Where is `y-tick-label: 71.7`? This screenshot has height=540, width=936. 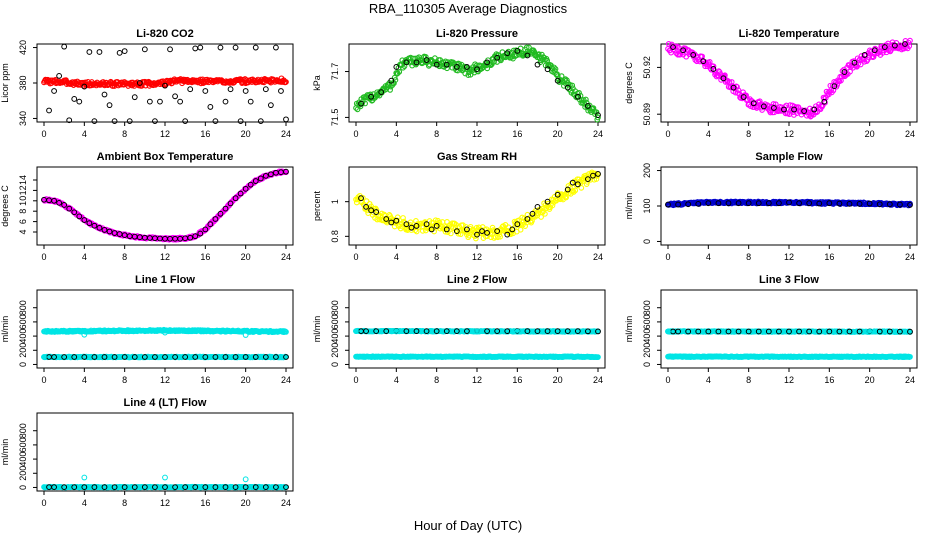 y-tick-label: 71.7 is located at coordinates (335, 72).